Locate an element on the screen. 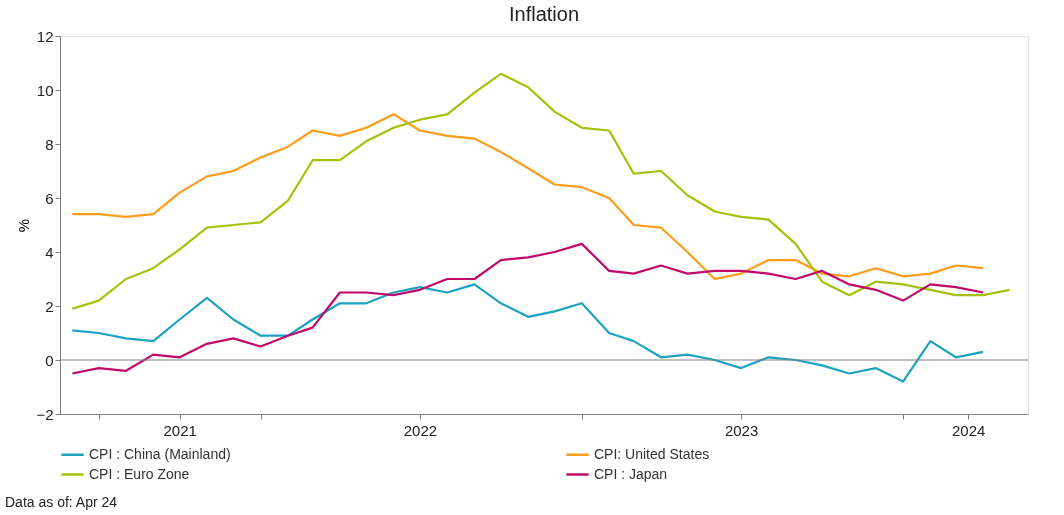 The width and height of the screenshot is (1064, 515). y-tick-label: 6 is located at coordinates (49, 198).